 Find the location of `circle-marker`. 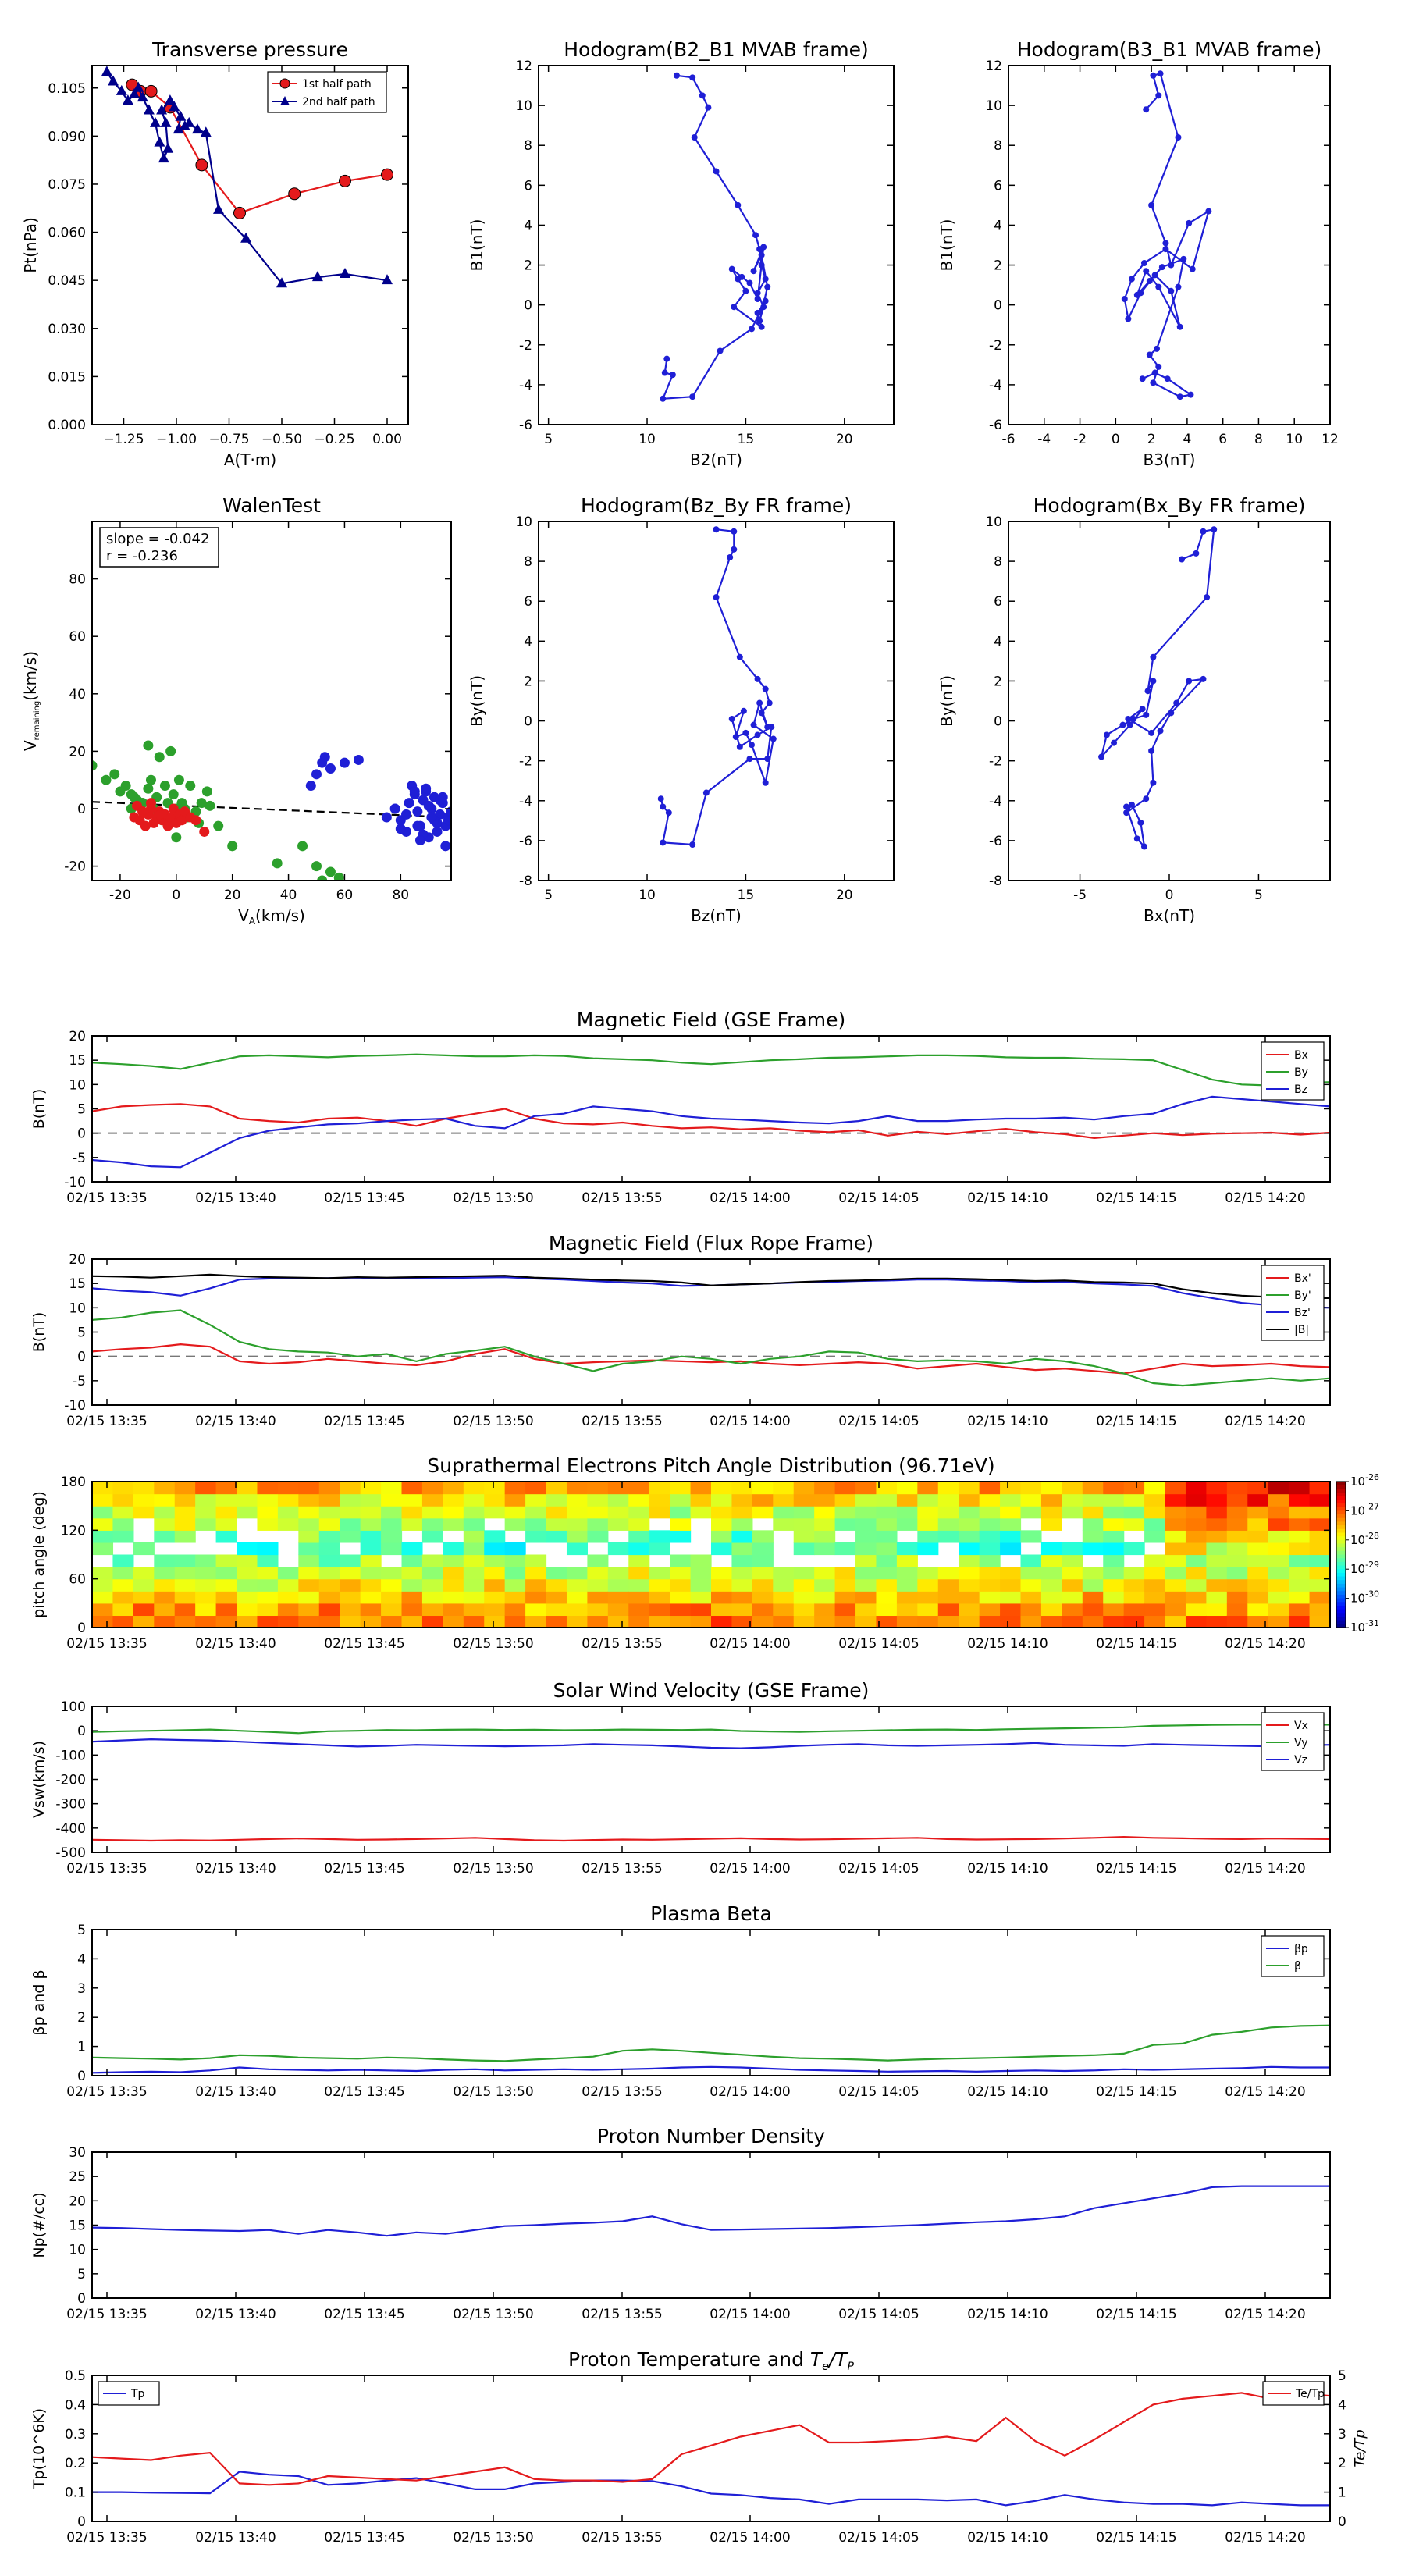

circle-marker is located at coordinates (202, 165).